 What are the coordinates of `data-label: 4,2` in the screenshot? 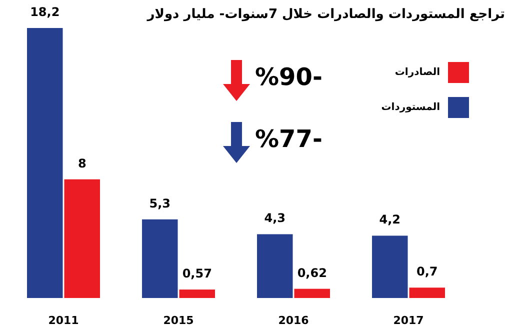 It's located at (390, 219).